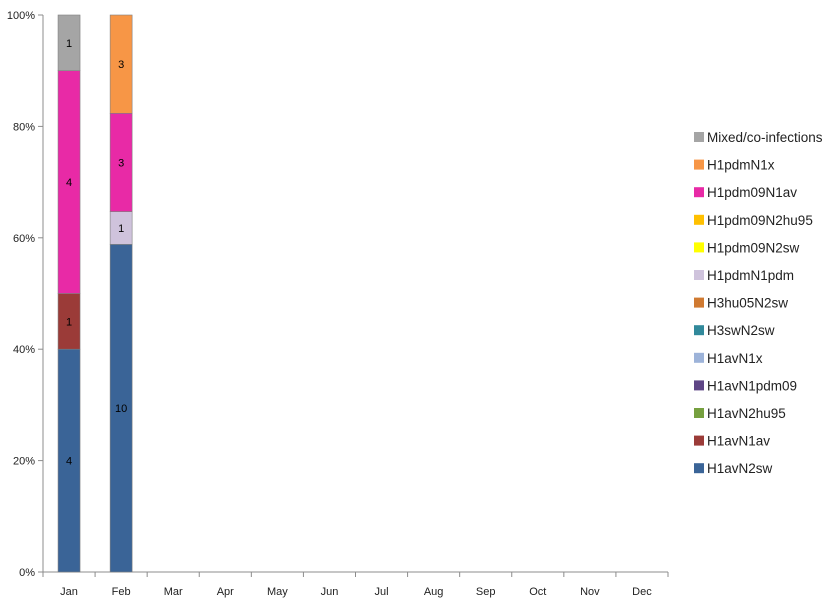 This screenshot has width=840, height=603. Describe the element at coordinates (121, 592) in the screenshot. I see `x-tick-label: Feb` at that location.